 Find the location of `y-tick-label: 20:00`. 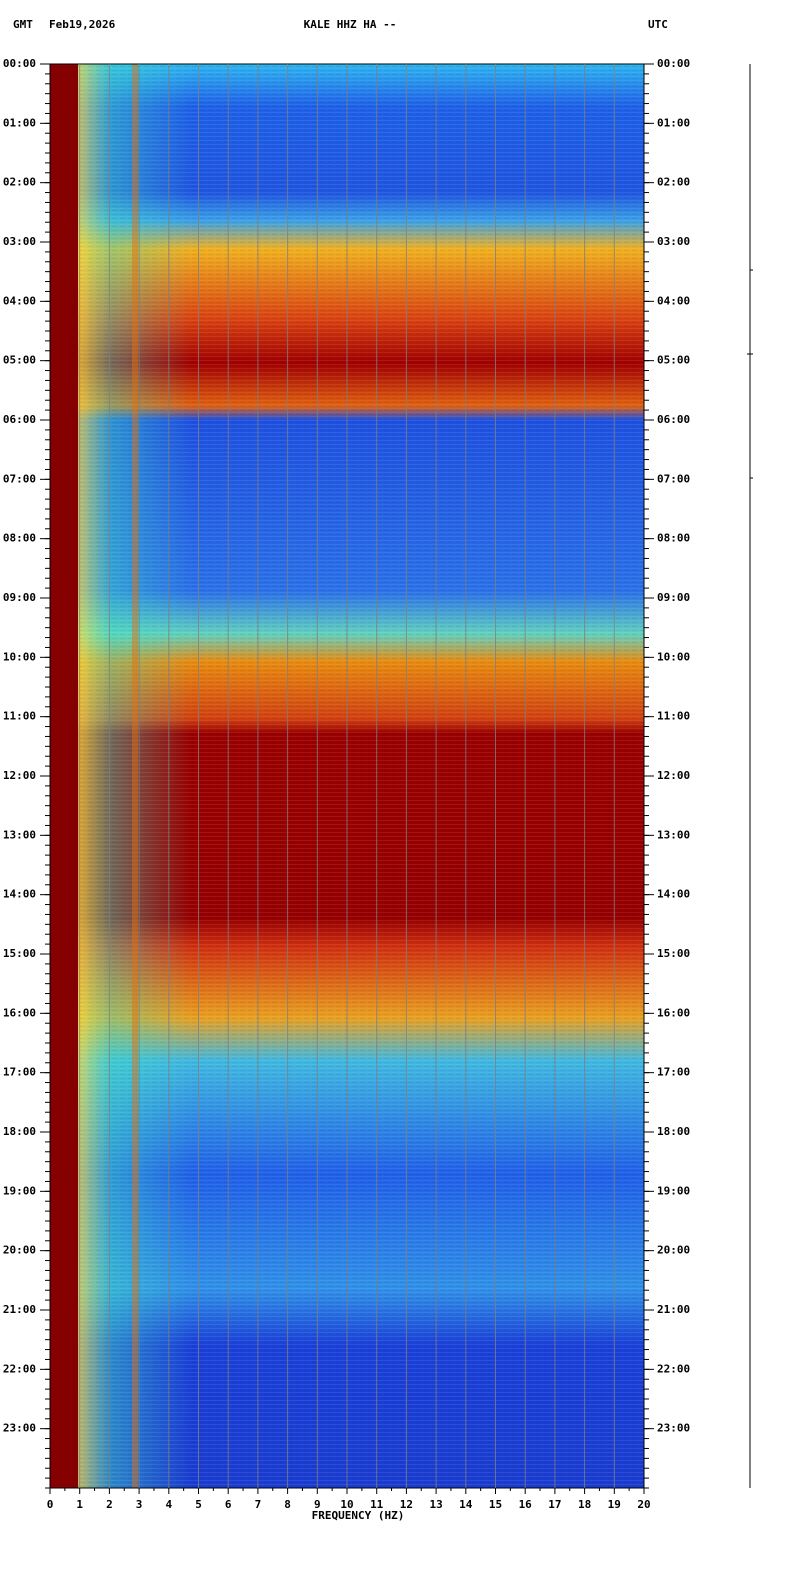

y-tick-label: 20:00 is located at coordinates (19, 1250).